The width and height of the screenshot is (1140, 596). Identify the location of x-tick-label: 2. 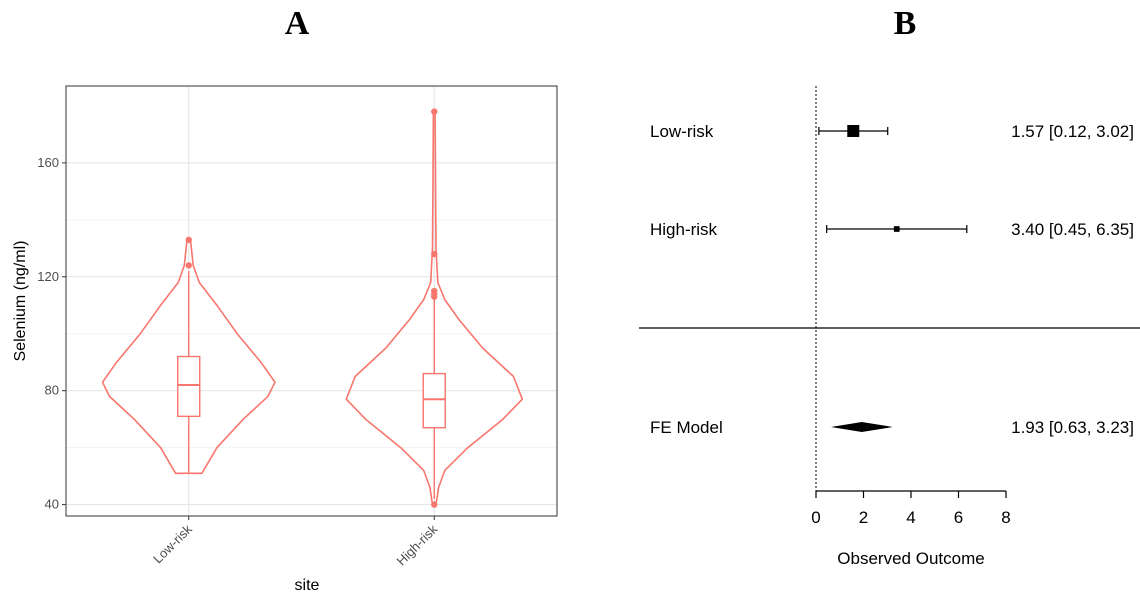
(863, 517).